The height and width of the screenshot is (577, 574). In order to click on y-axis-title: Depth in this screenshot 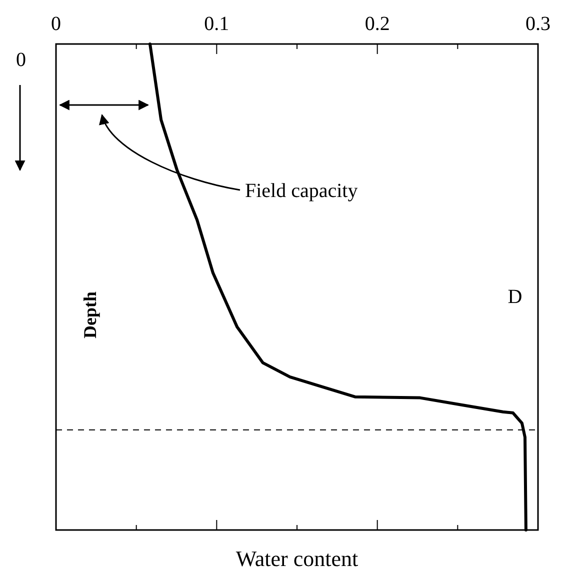, I will do `click(90, 315)`.